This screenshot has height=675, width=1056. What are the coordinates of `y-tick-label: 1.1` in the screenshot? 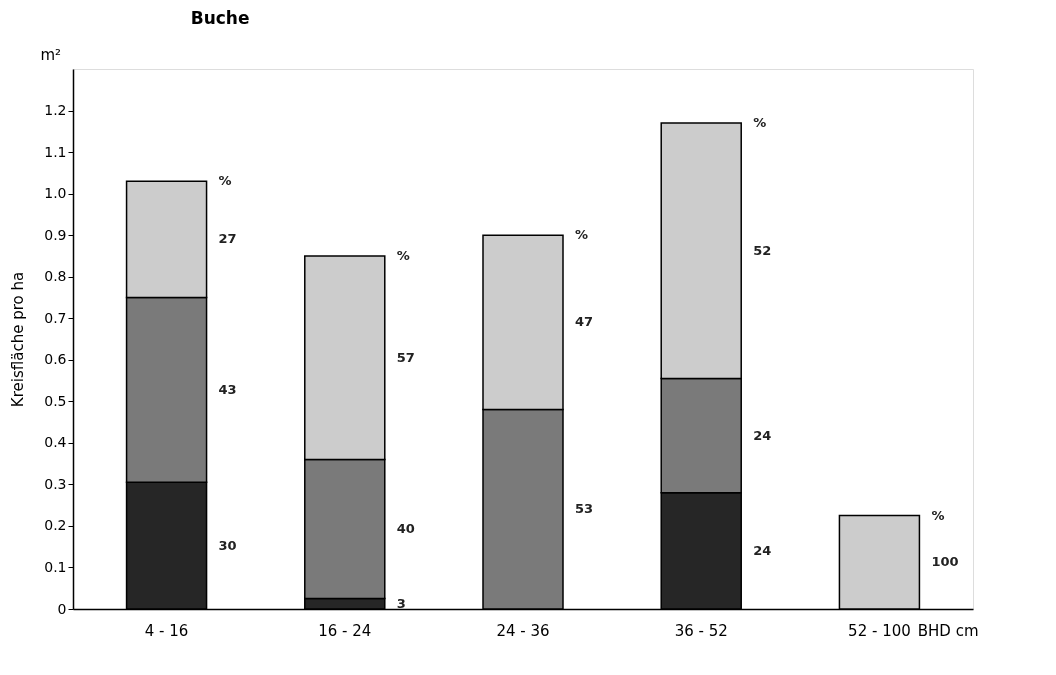 It's located at (55, 151).